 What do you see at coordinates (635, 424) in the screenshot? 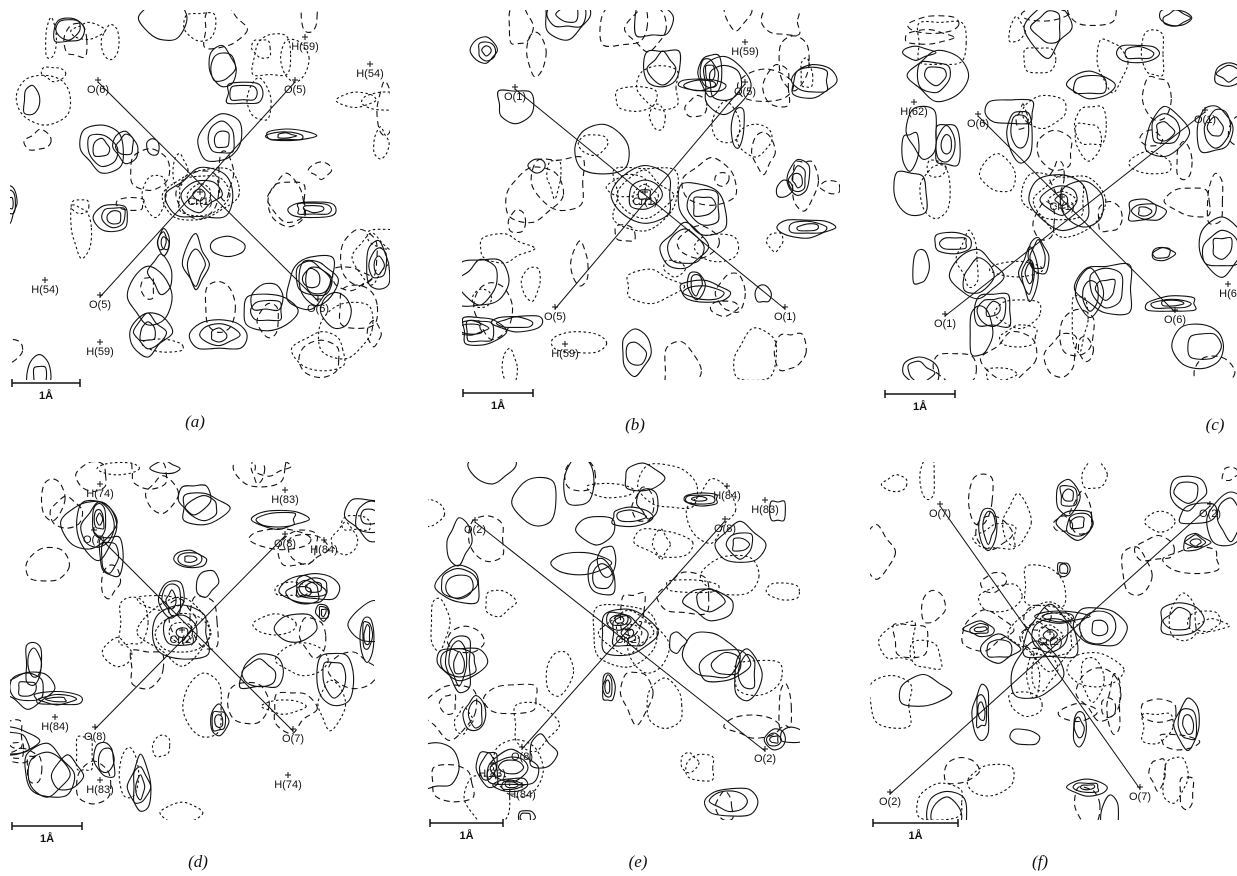
I see `panel-caption: (b)` at bounding box center [635, 424].